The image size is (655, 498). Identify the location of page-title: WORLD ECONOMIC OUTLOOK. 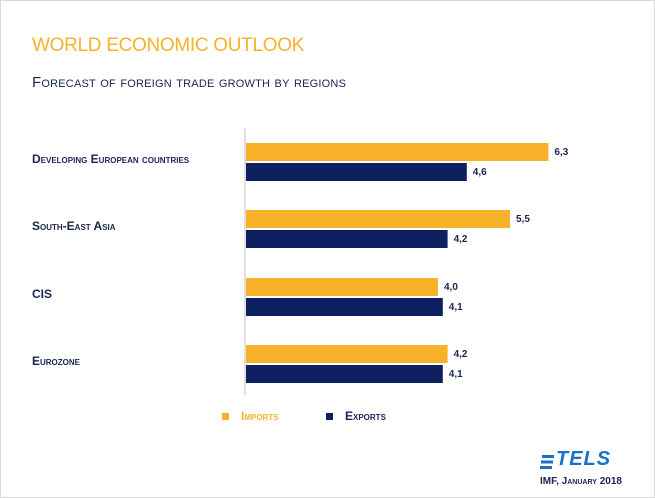
(168, 45).